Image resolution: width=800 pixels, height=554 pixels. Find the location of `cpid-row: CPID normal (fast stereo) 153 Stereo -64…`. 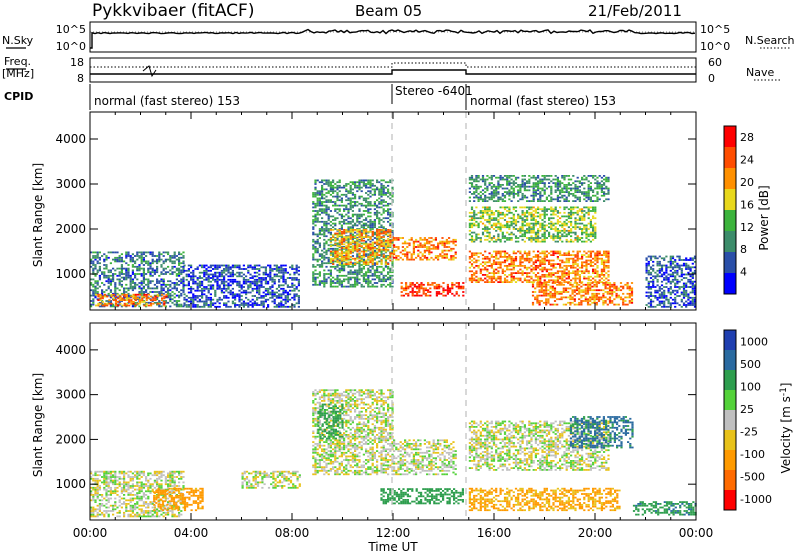

cpid-row: CPID normal (fast stereo) 153 Stereo -64… is located at coordinates (310, 97).